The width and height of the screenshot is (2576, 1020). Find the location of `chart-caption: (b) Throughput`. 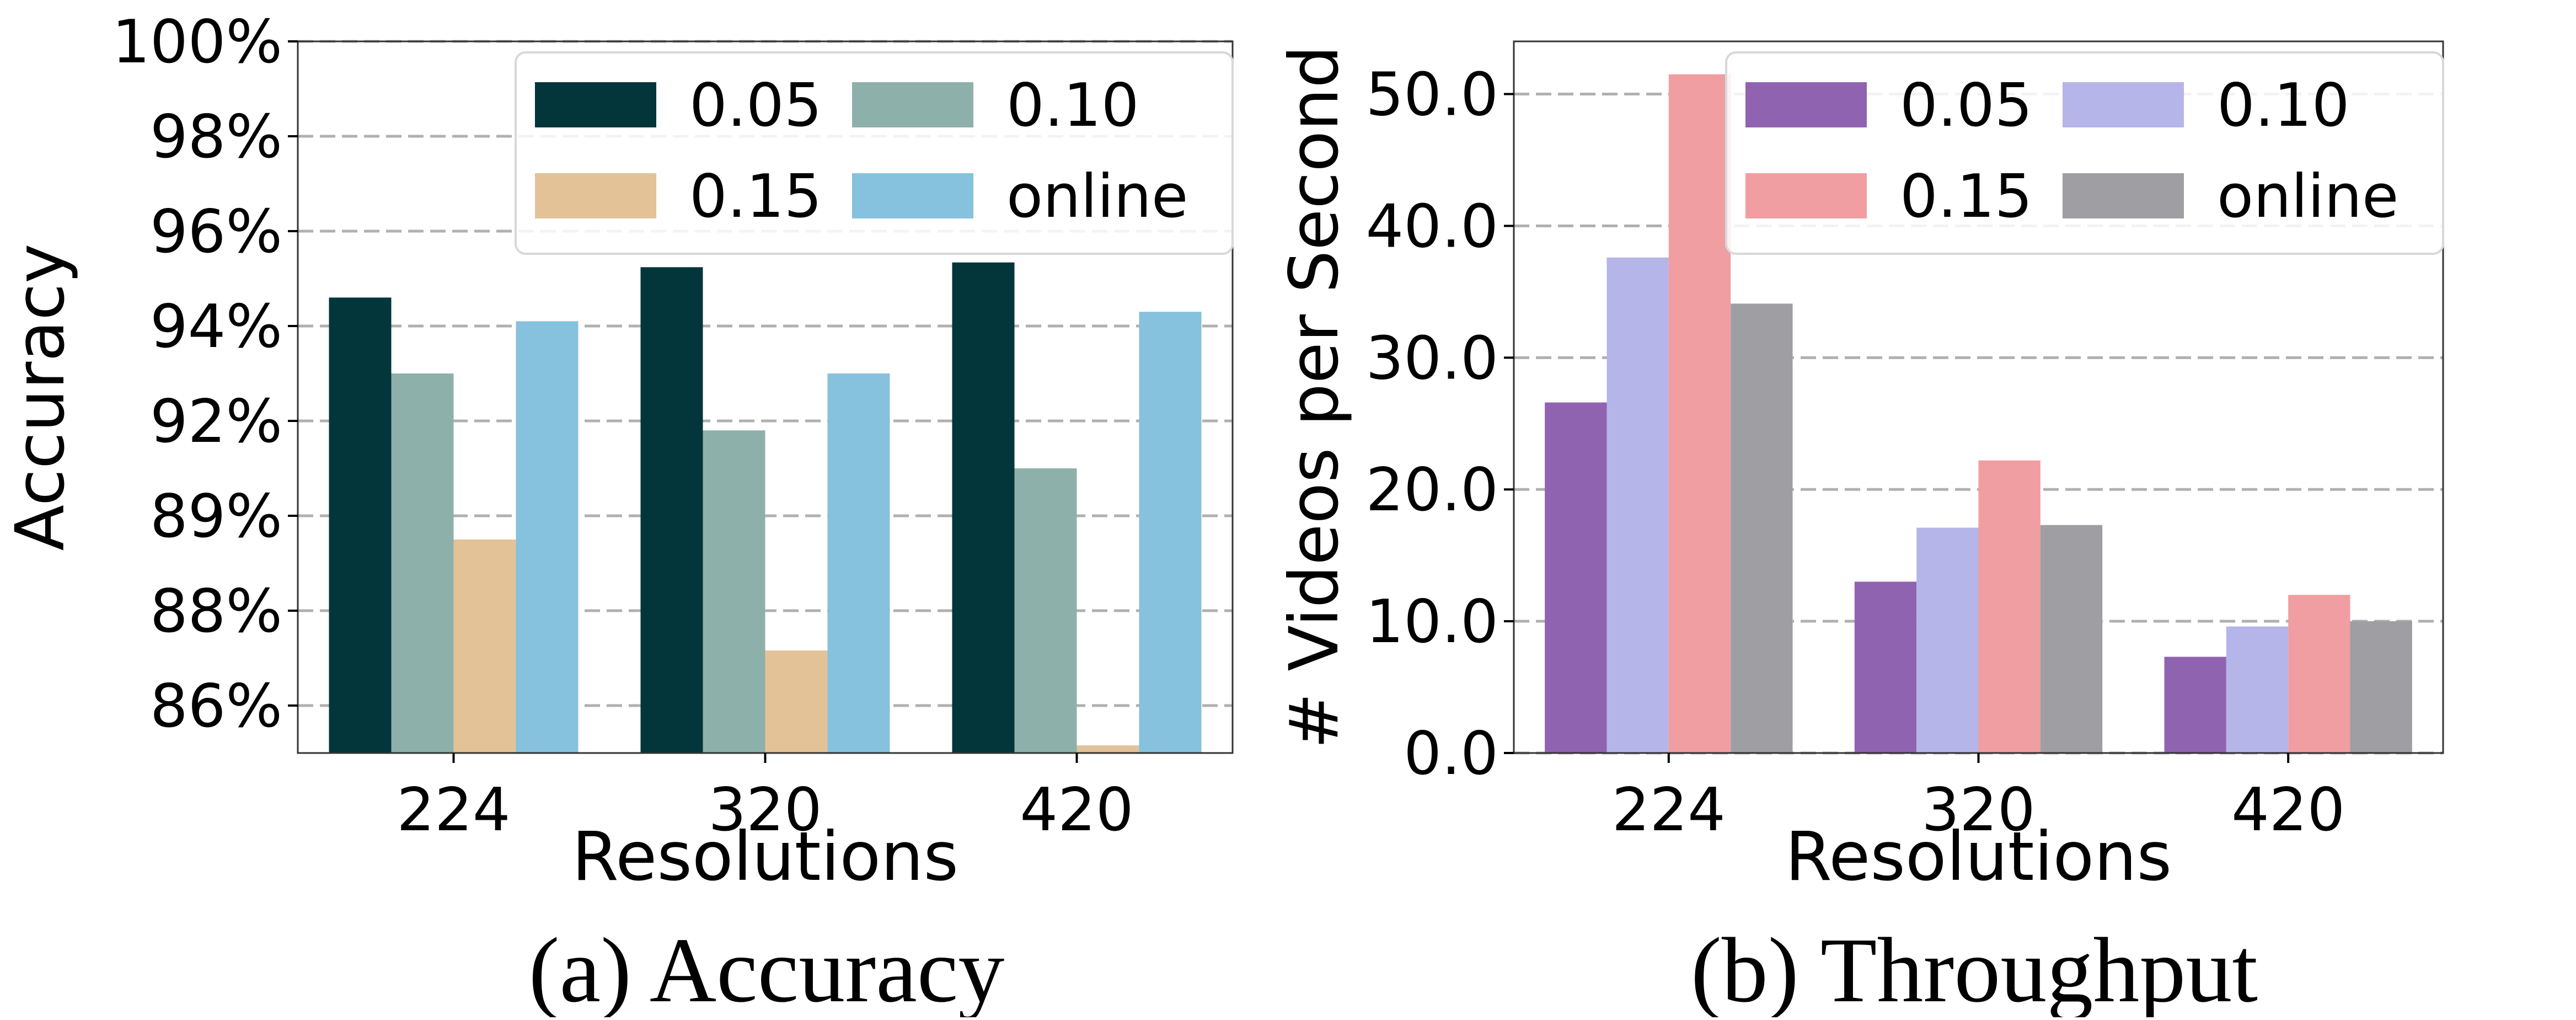

chart-caption: (b) Throughput is located at coordinates (1974, 968).